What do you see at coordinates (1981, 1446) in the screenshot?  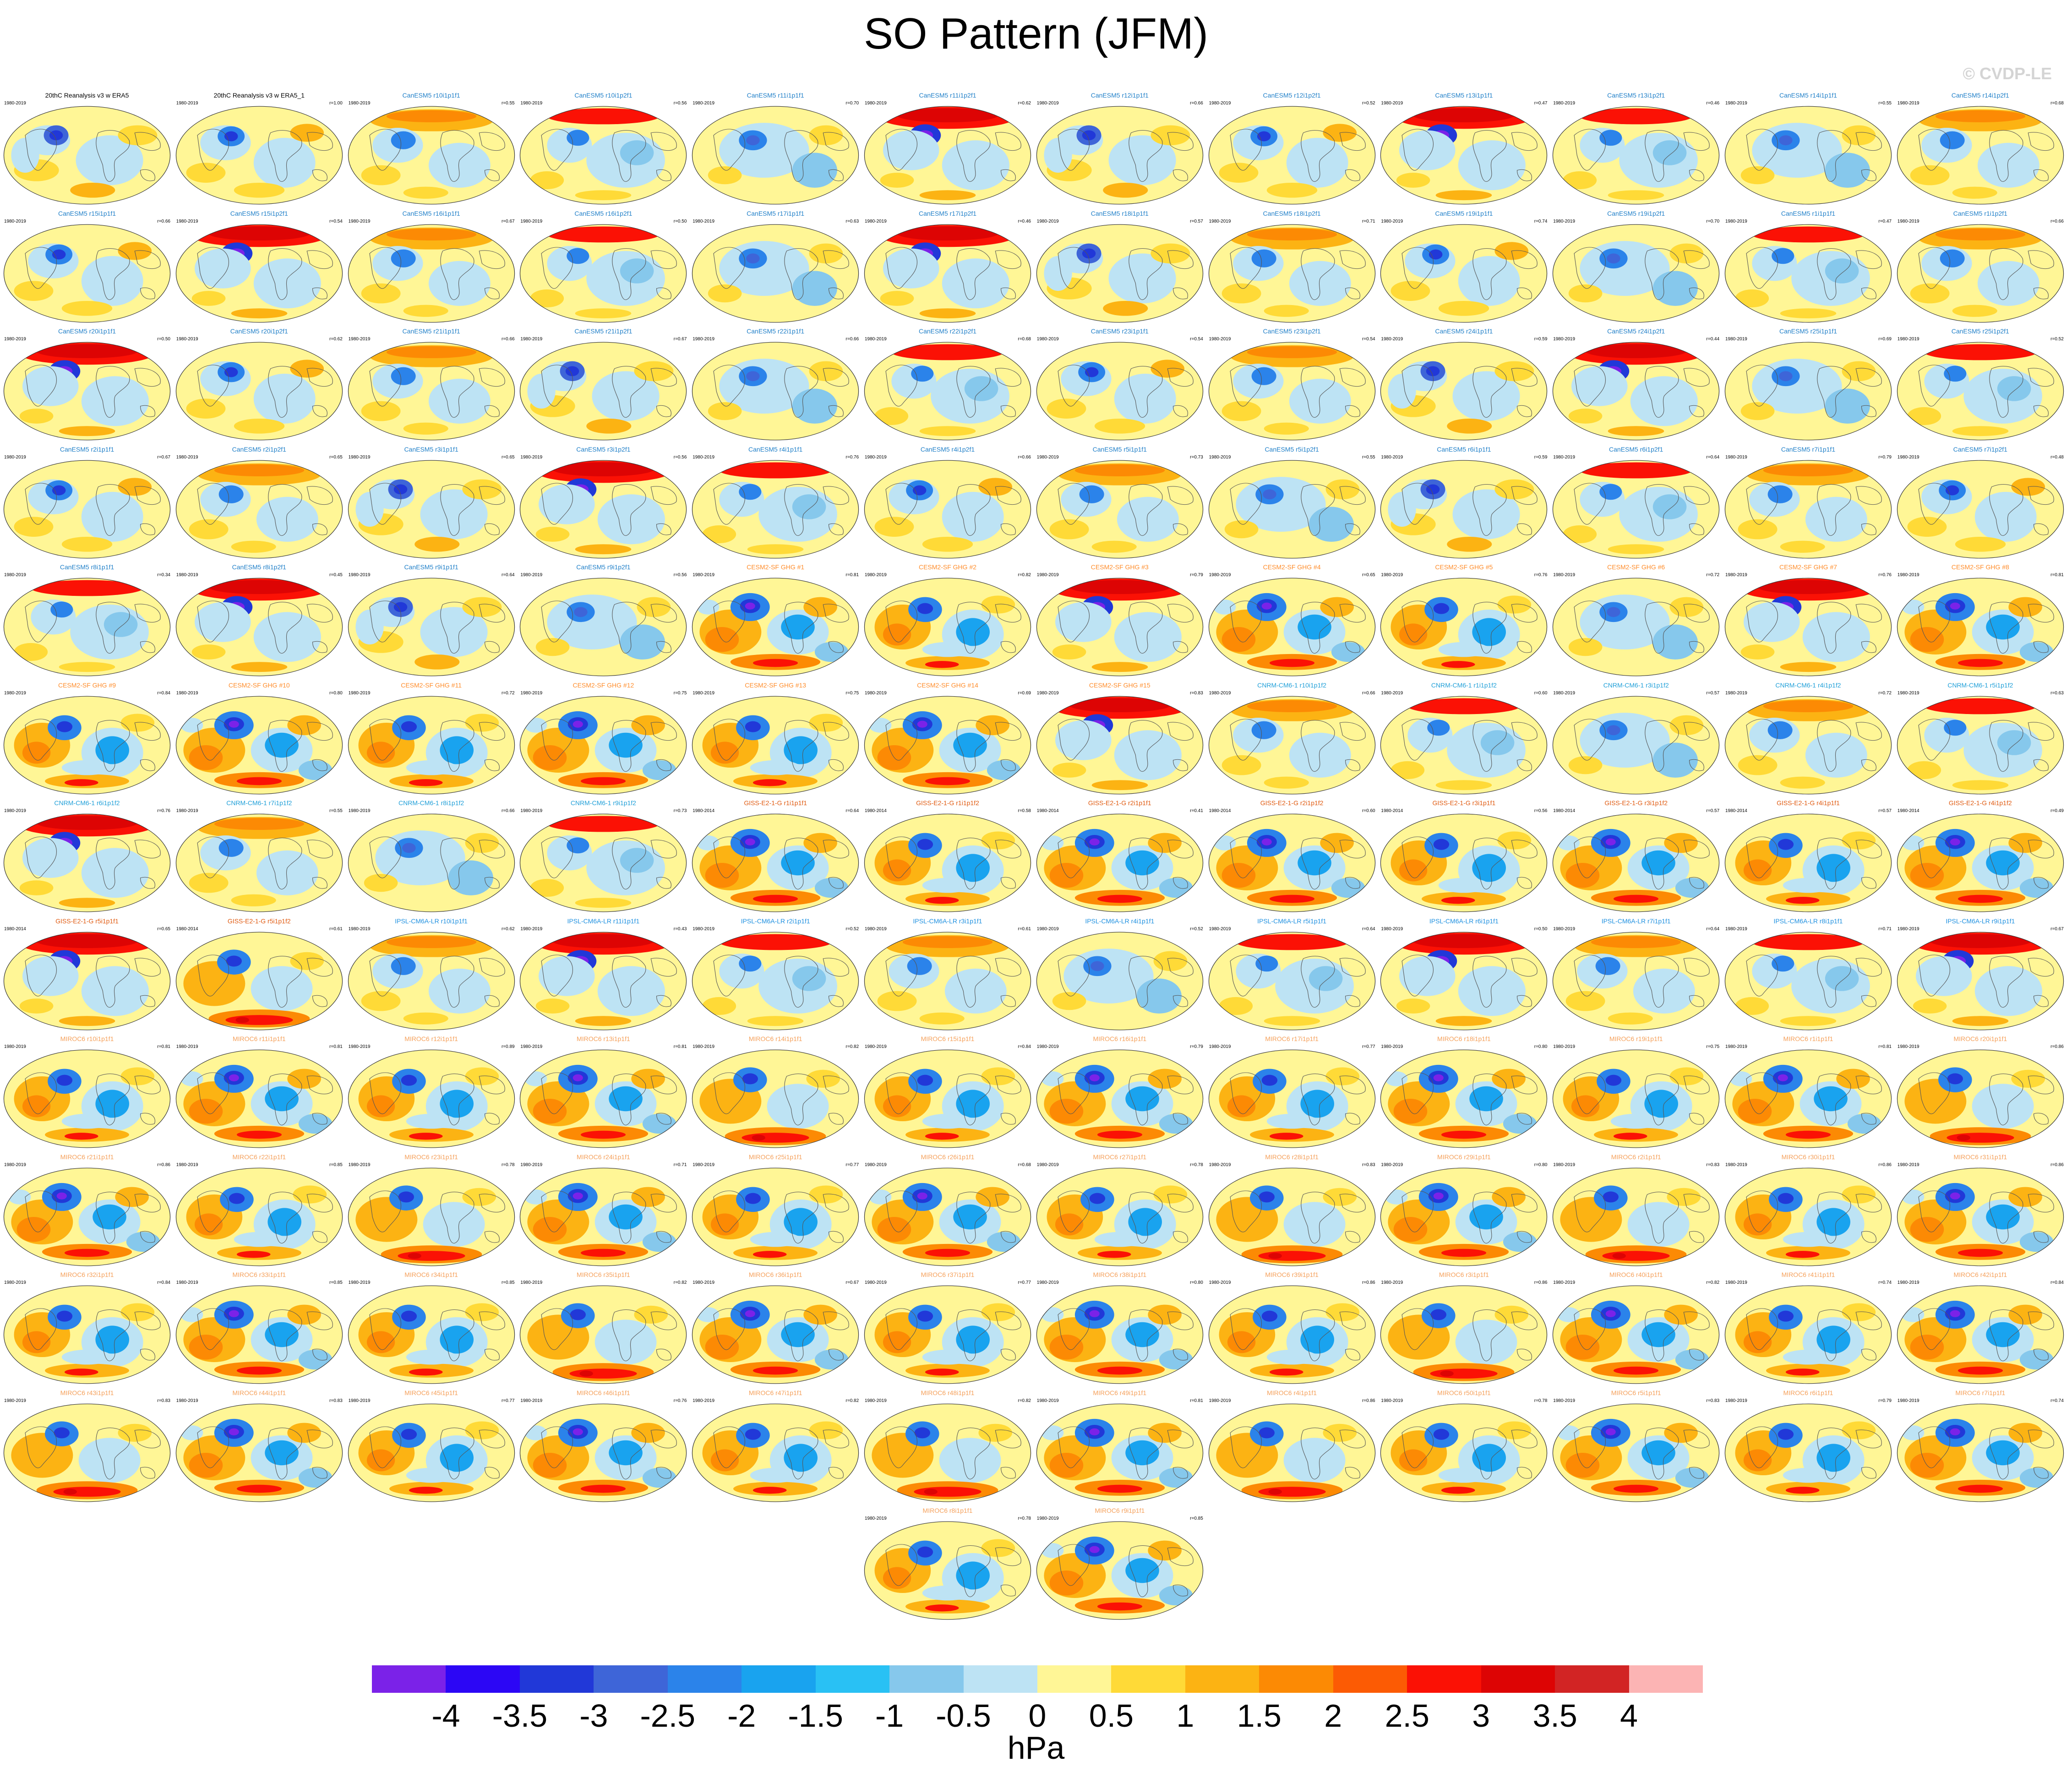 I see `map-panel: MIROC6 r7i1p1f1 1980-2019 r=0.74` at bounding box center [1981, 1446].